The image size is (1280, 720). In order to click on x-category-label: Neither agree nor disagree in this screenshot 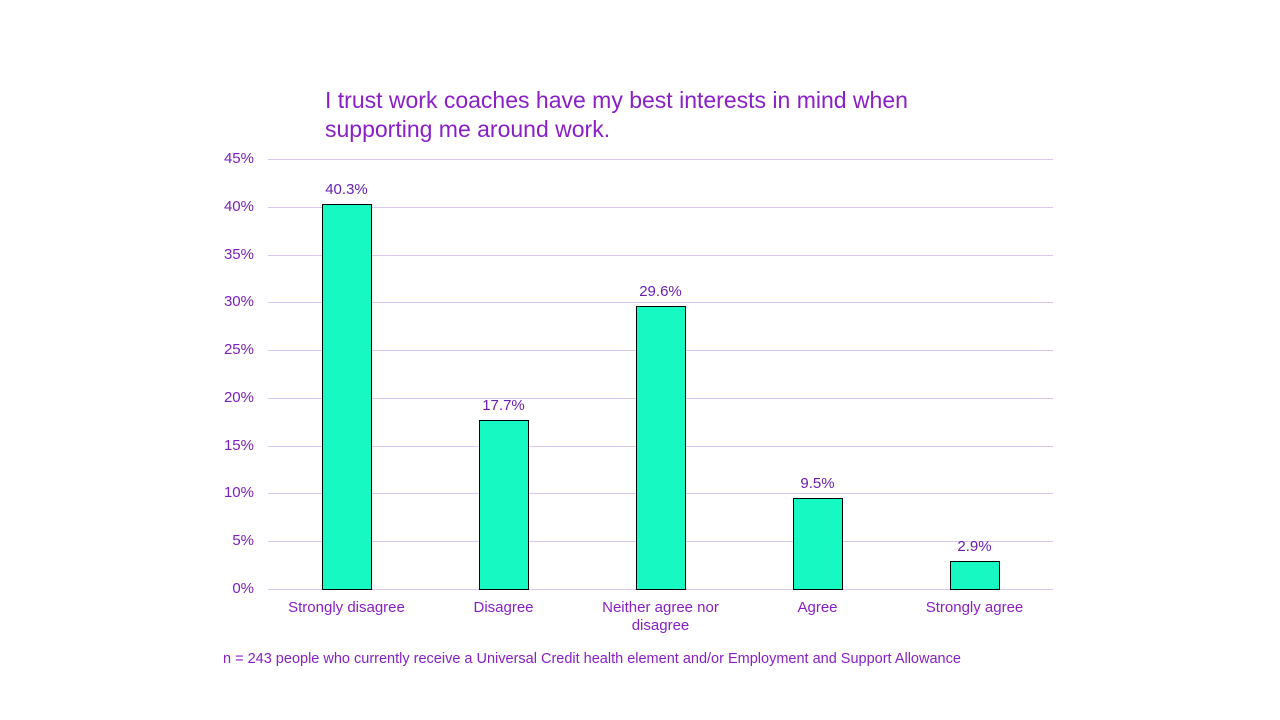, I will do `click(660, 616)`.